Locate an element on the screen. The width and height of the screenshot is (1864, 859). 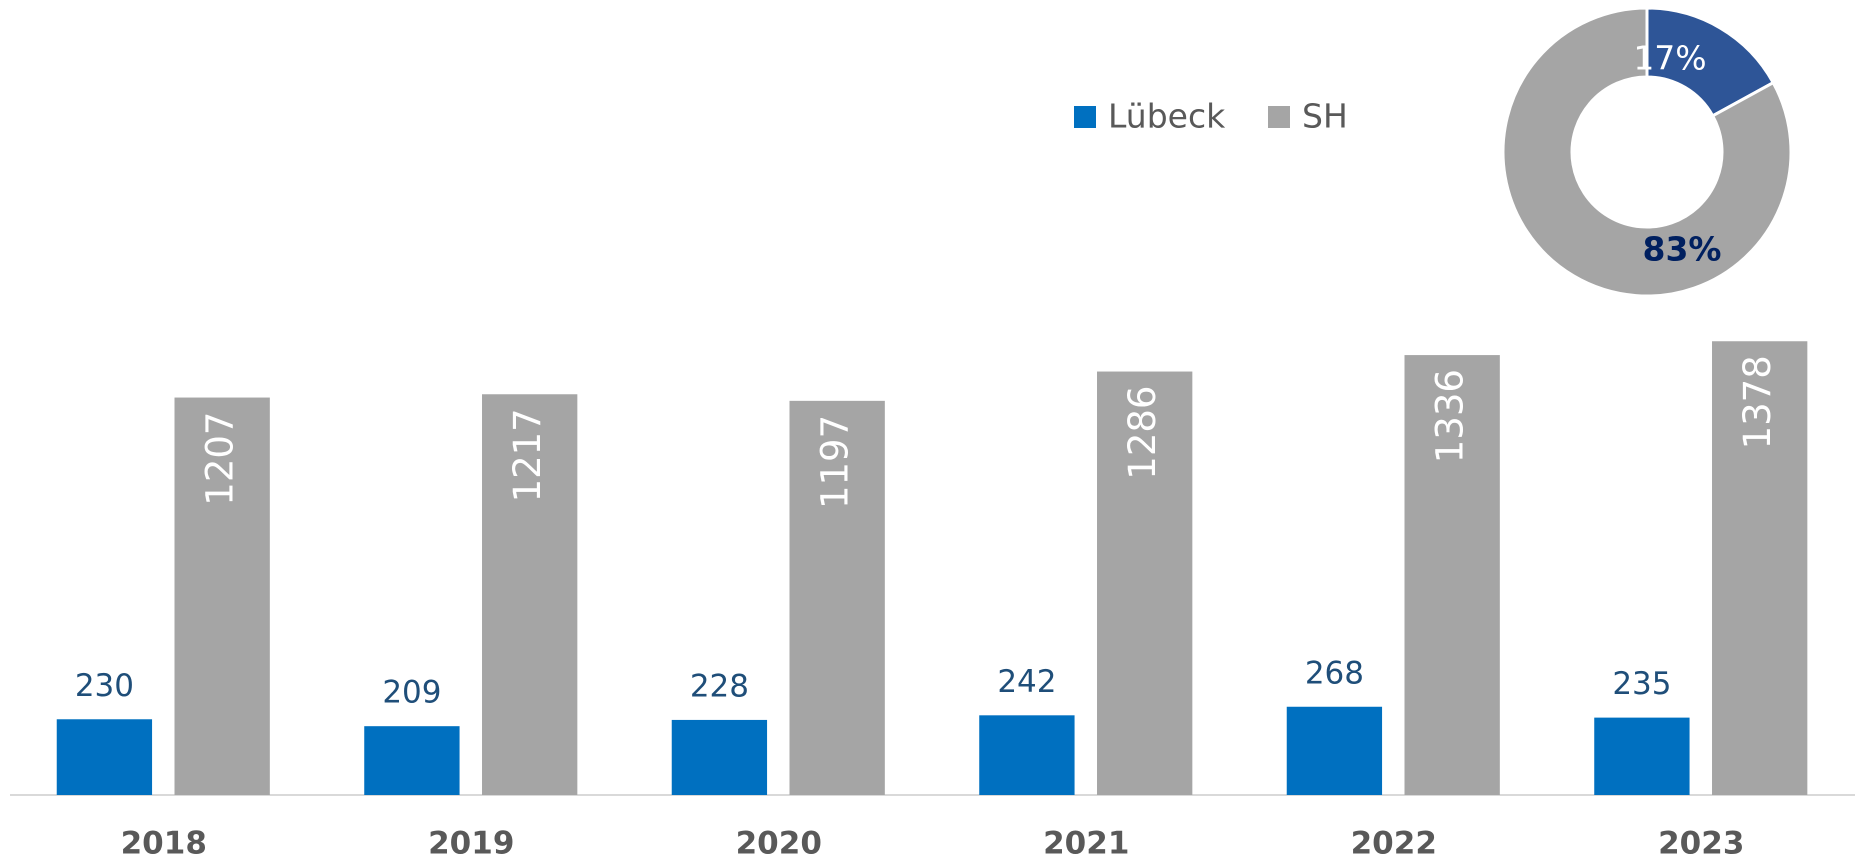
x-tick-label: 2021 is located at coordinates (1086, 842).